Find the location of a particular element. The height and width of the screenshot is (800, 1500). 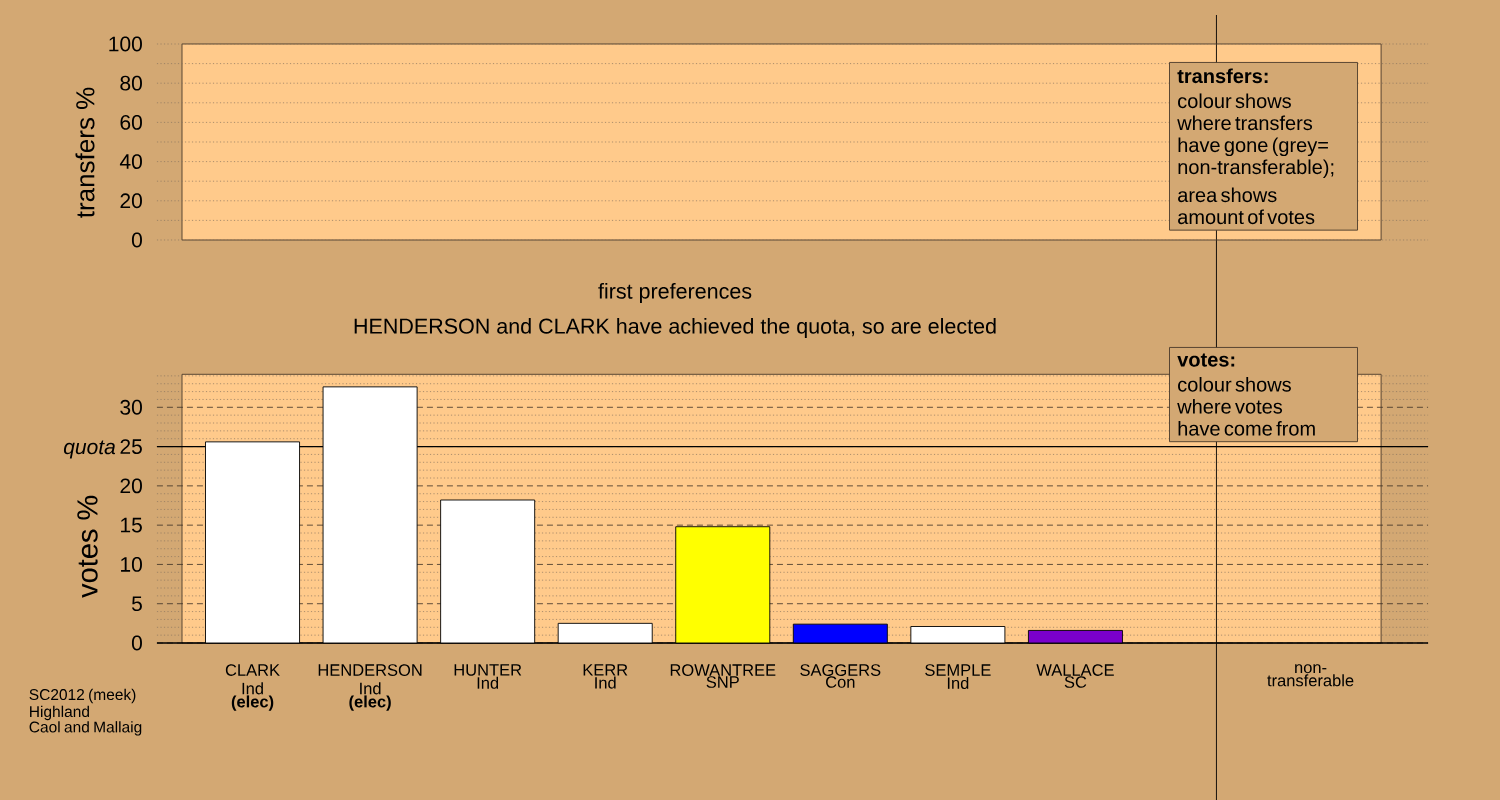

y-tick-label: 5 is located at coordinates (136, 604).